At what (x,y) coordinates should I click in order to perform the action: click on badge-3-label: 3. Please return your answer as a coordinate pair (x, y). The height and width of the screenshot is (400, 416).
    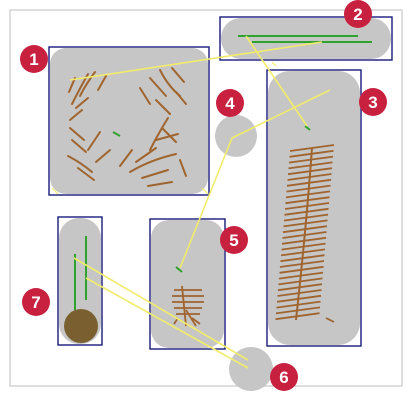
    Looking at the image, I should click on (372, 102).